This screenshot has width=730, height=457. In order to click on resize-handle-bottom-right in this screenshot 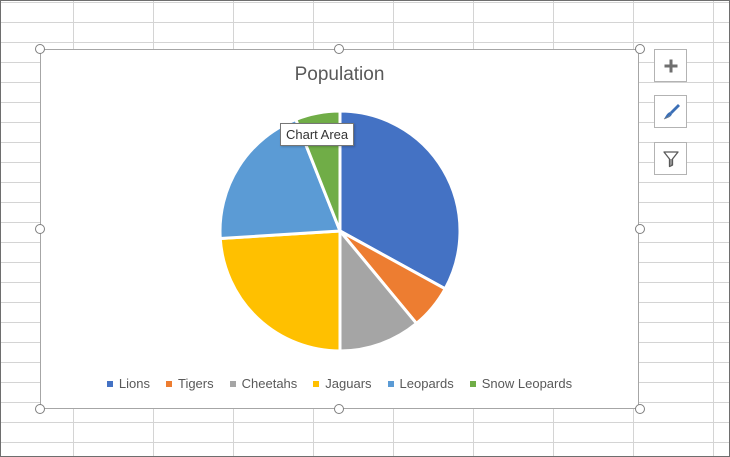, I will do `click(640, 409)`.